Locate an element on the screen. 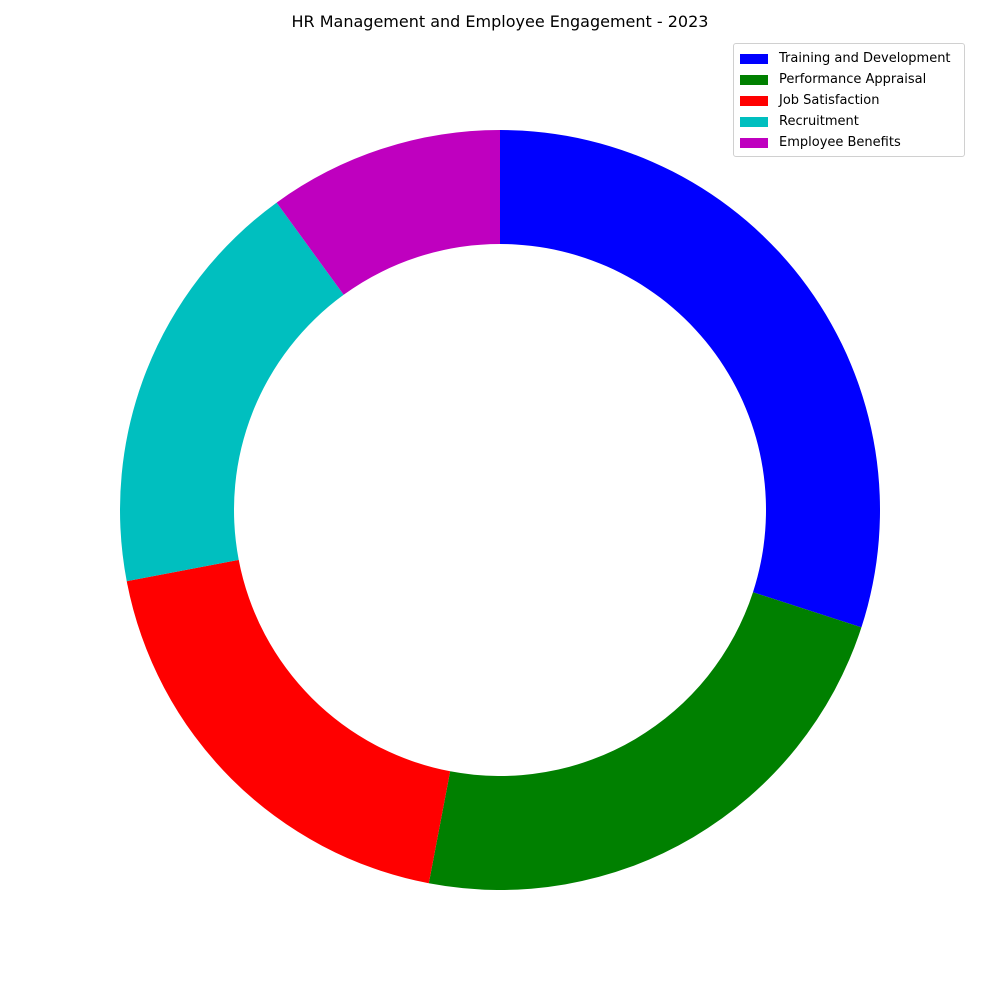 The width and height of the screenshot is (1000, 1000). legend-item-job-satisfaction: Job Satisfaction is located at coordinates (849, 100).